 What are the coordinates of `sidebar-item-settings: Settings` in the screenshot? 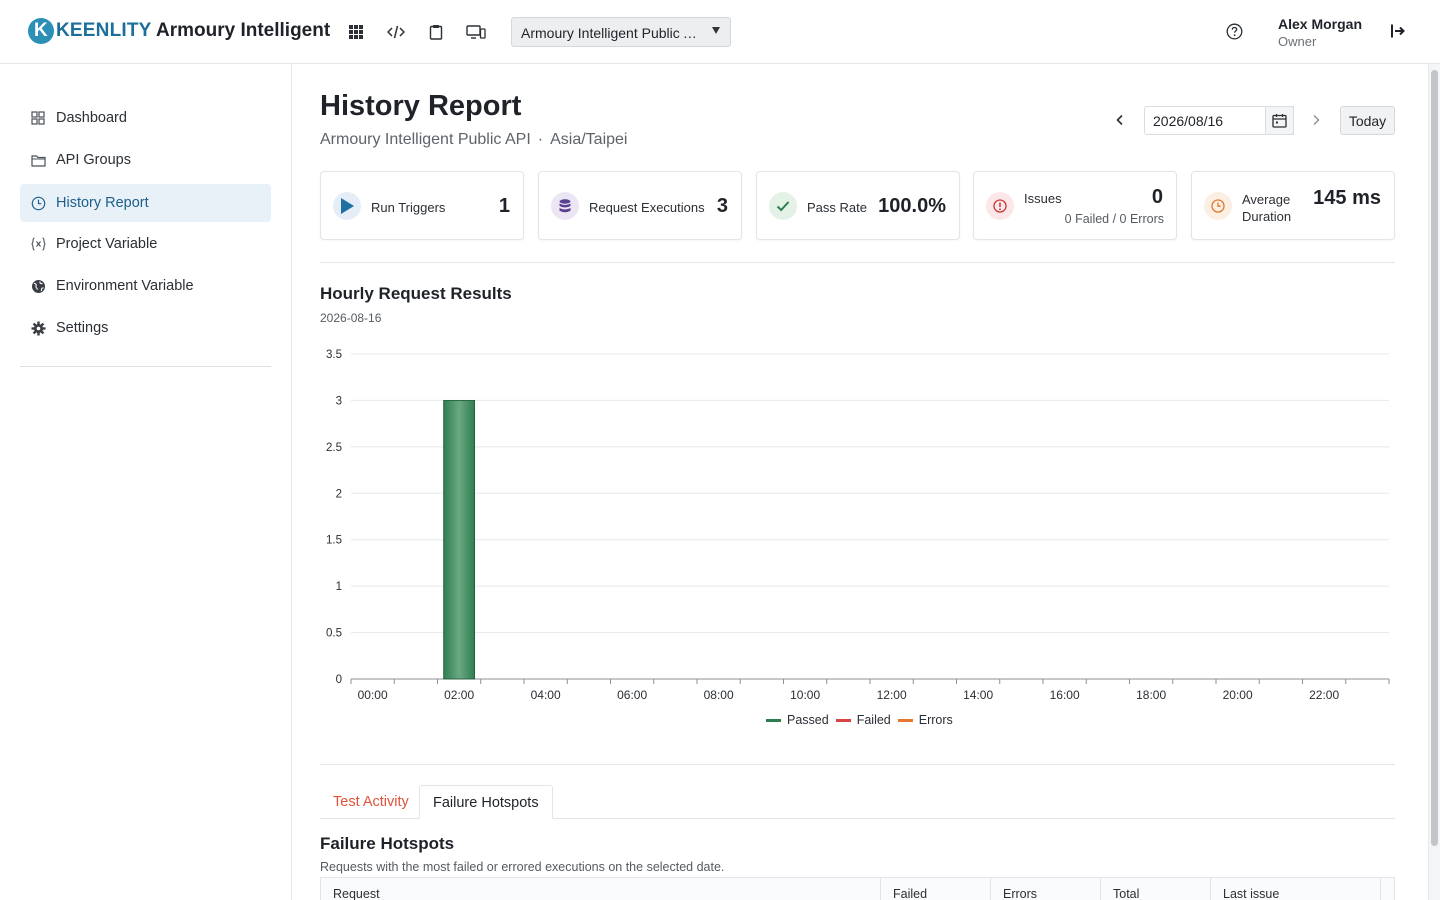 It's located at (145, 328).